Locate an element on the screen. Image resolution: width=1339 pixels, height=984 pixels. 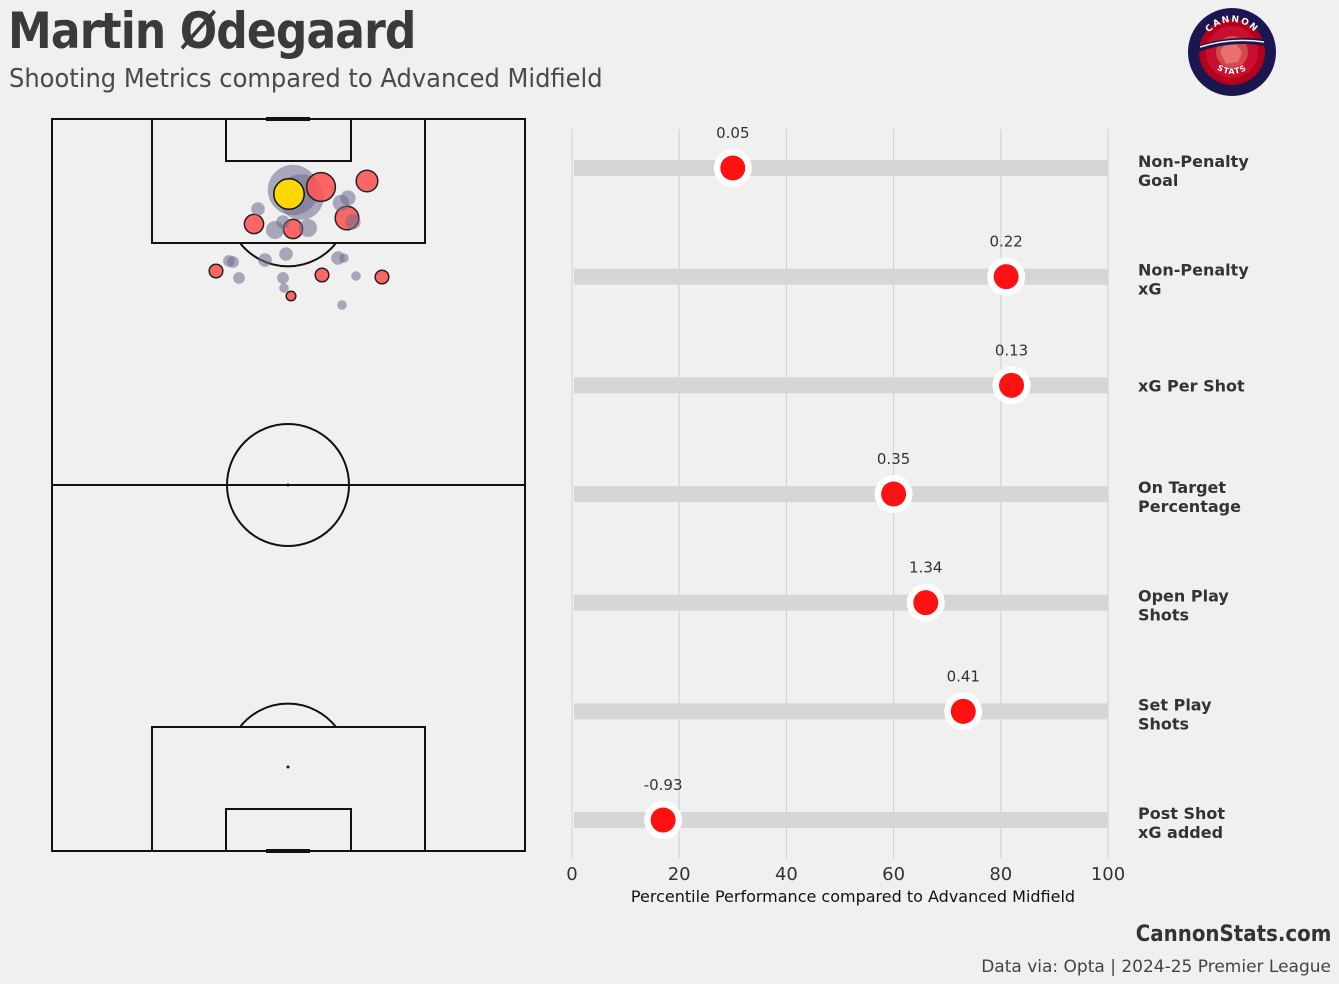
metric-value-label: 0.22 is located at coordinates (1005, 242).